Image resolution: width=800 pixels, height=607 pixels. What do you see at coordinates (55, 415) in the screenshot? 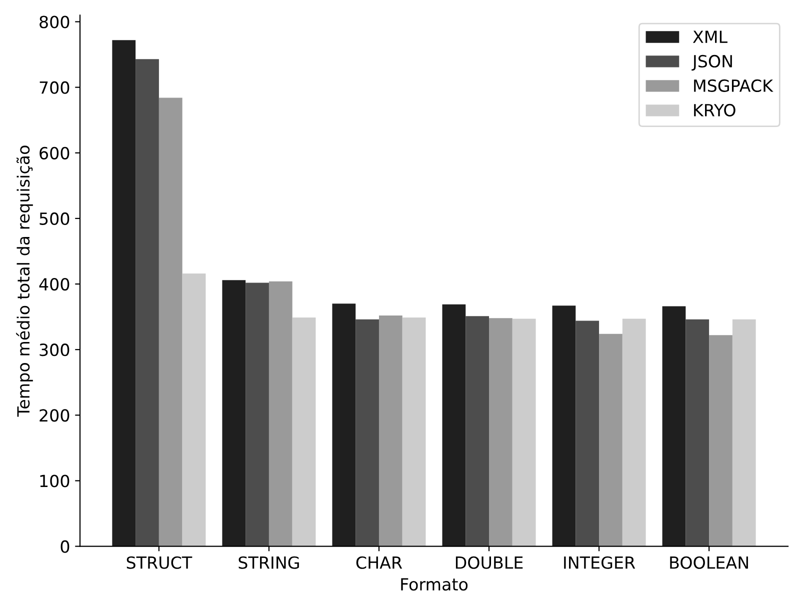
I see `y-tick-label: 200` at bounding box center [55, 415].